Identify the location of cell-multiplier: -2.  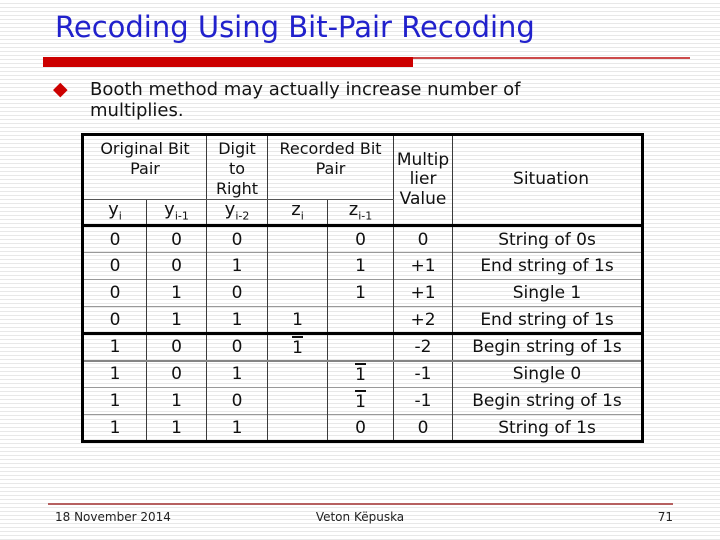
(423, 346).